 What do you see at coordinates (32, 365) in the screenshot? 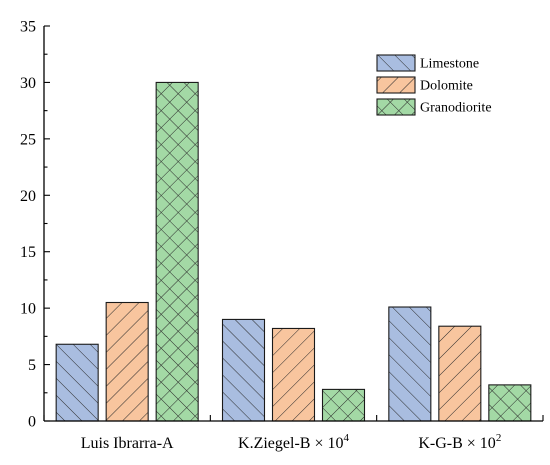
I see `y-tick-label-5: 5` at bounding box center [32, 365].